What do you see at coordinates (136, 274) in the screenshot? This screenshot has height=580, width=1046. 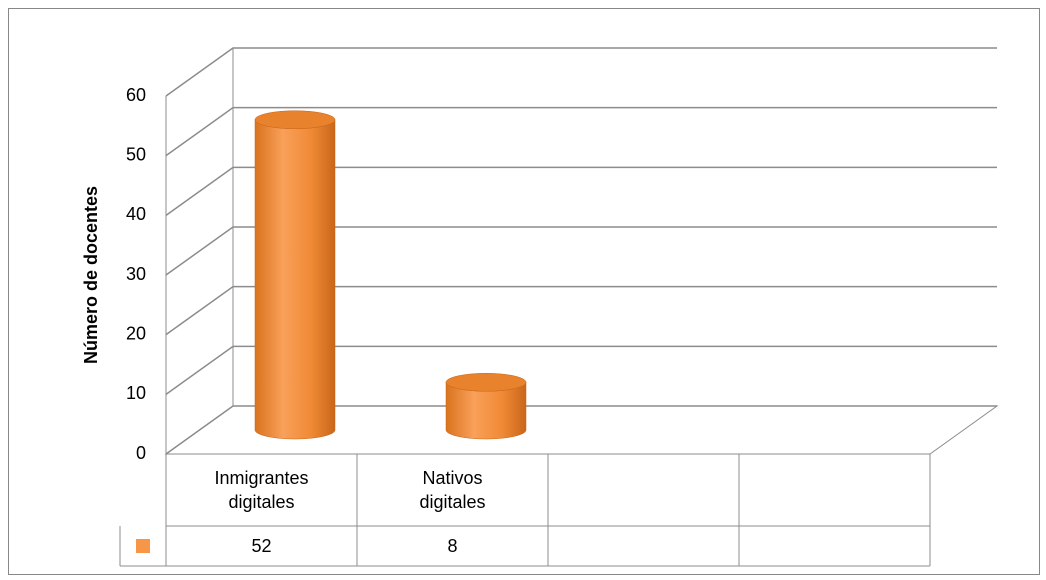 I see `y-tick-label: 30` at bounding box center [136, 274].